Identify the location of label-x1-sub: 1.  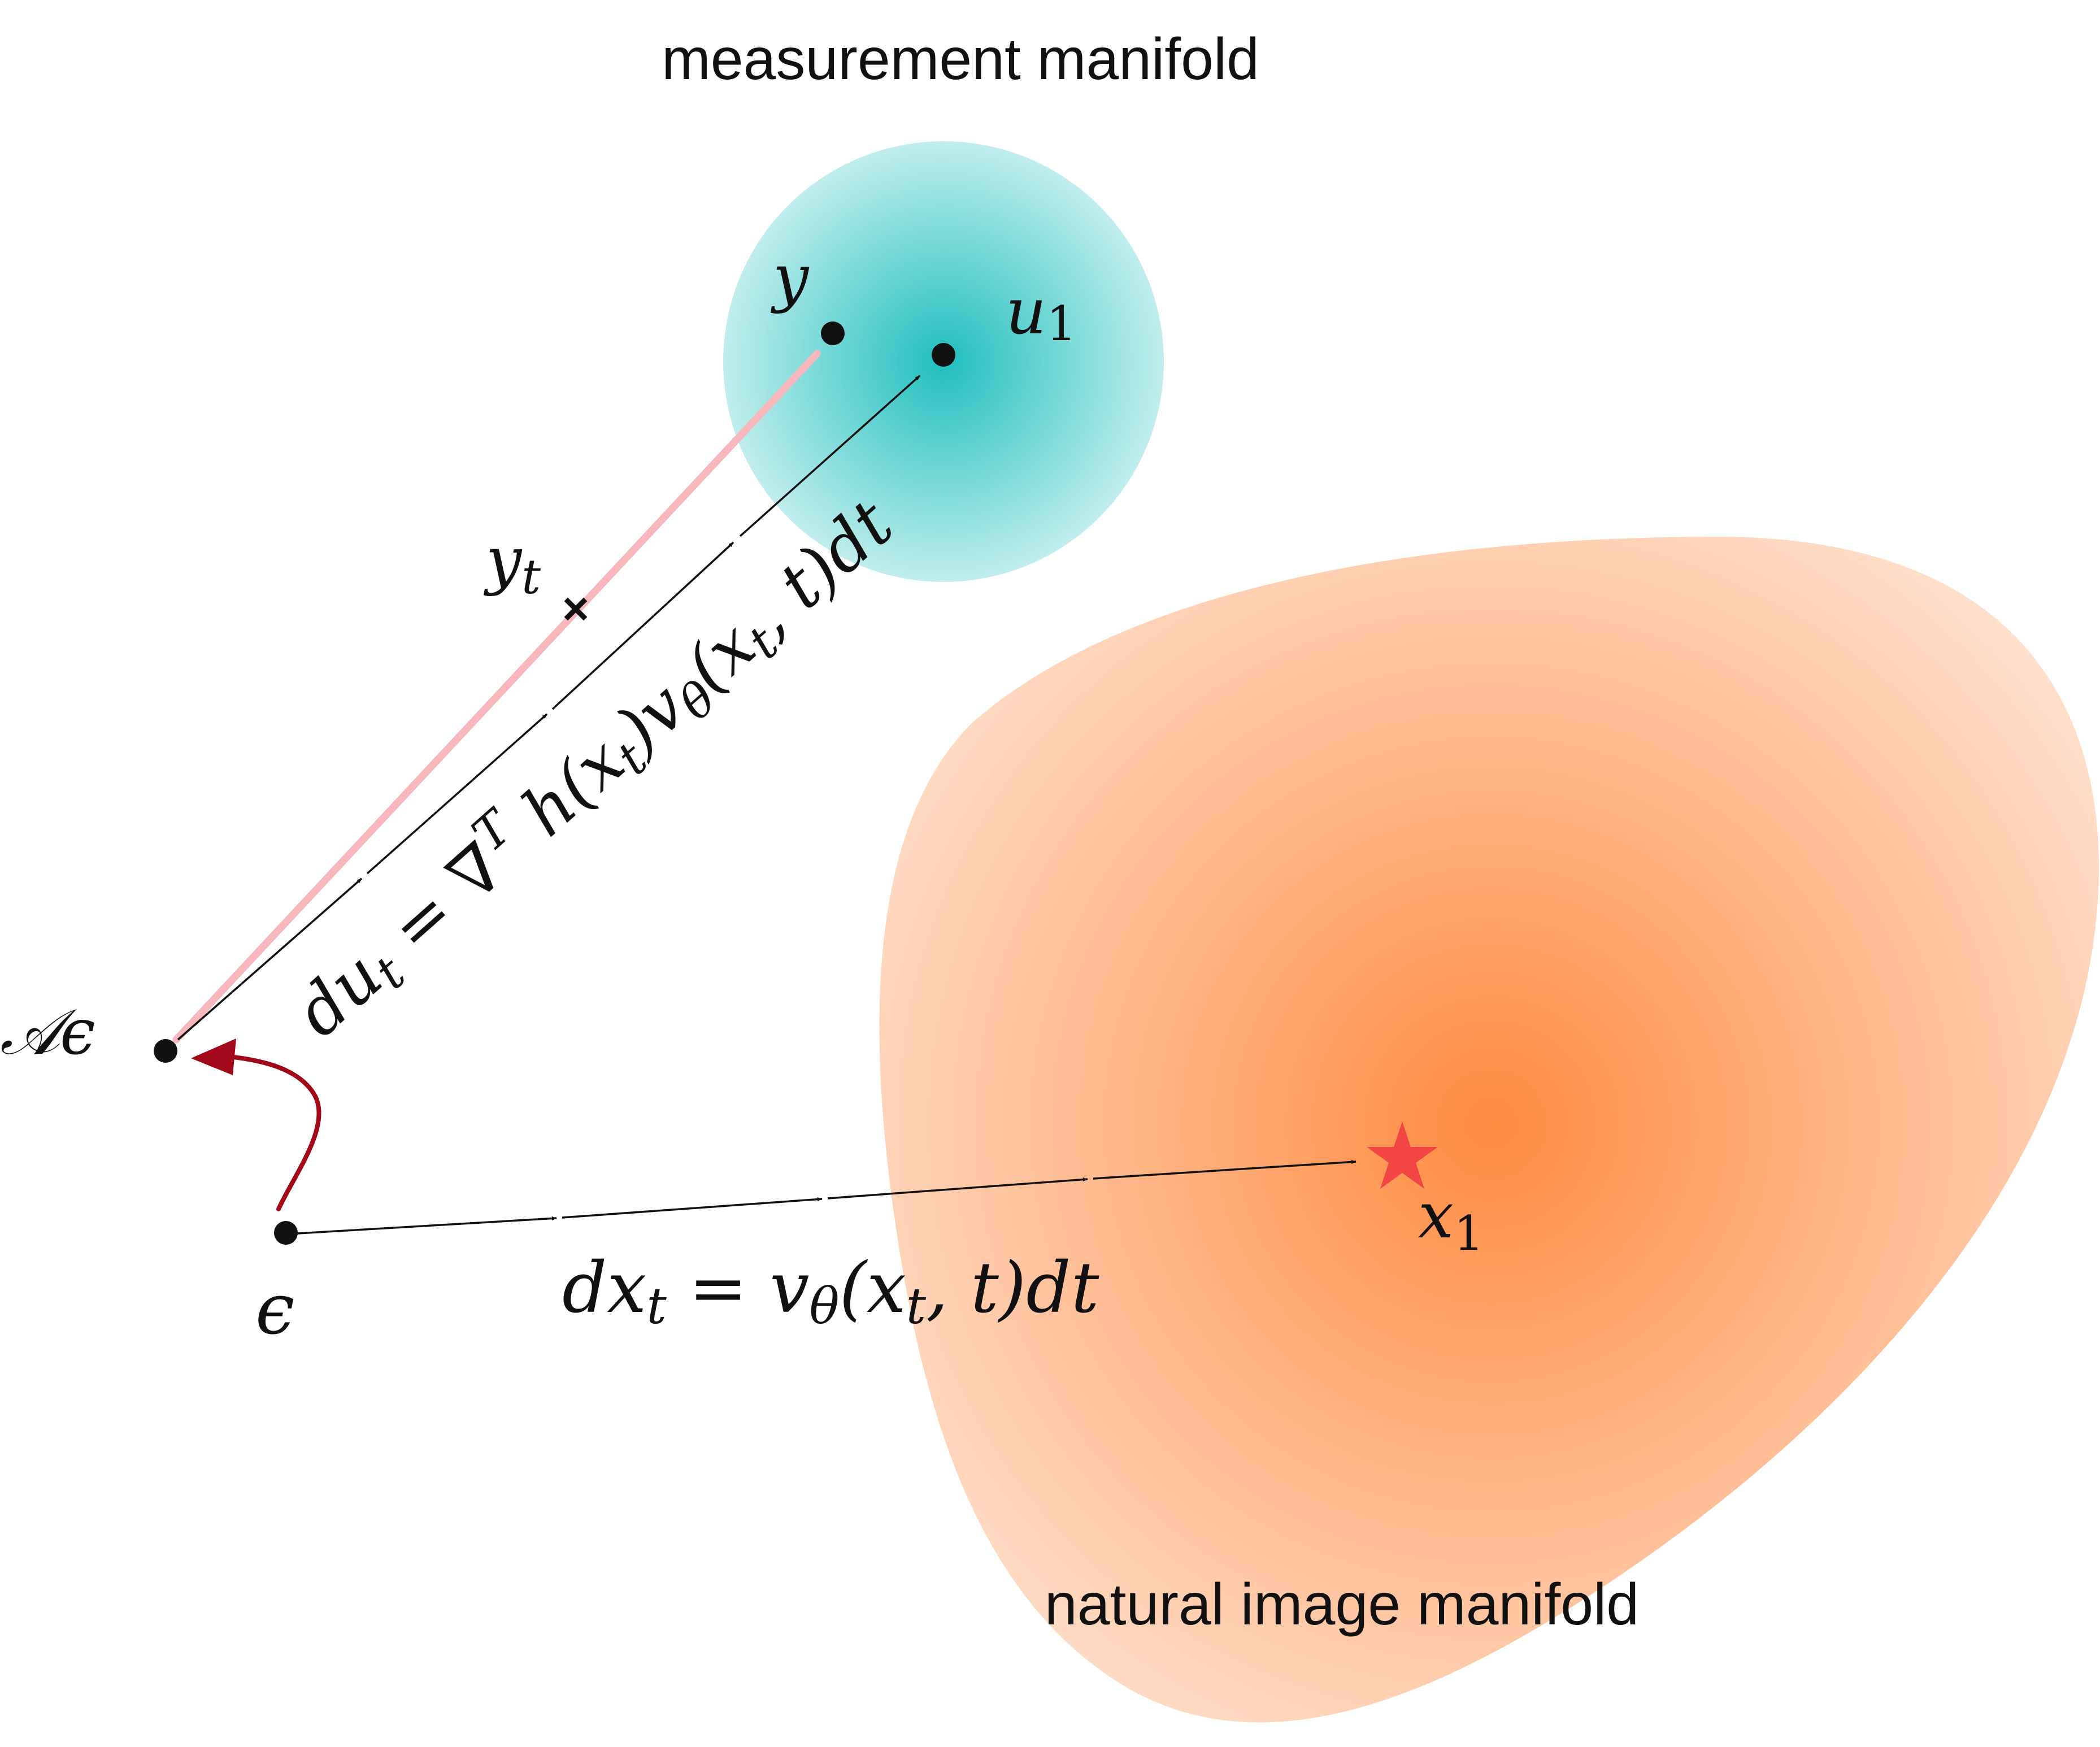
(1469, 1233).